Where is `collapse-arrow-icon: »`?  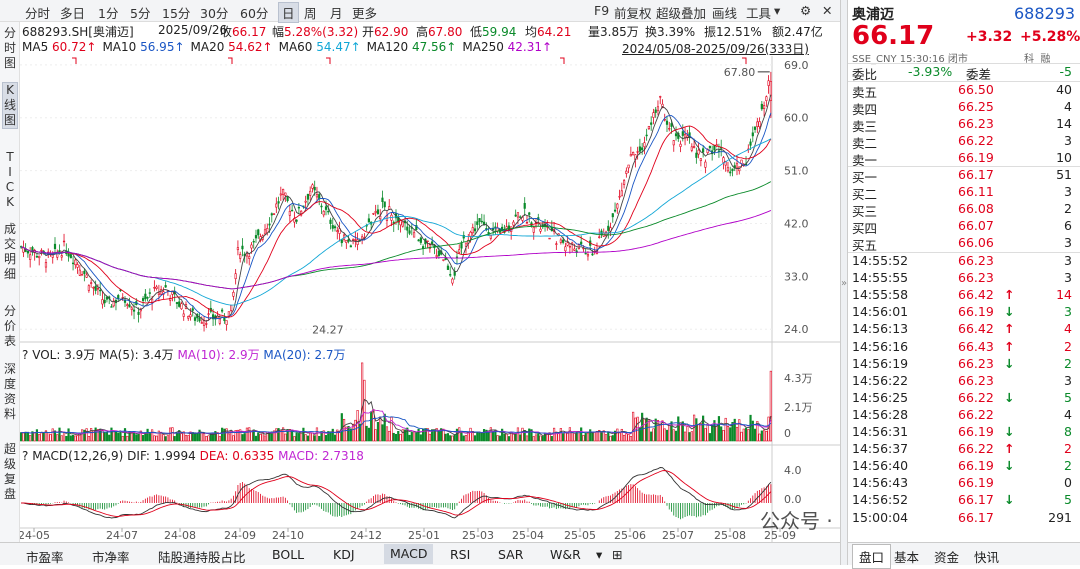 collapse-arrow-icon: » is located at coordinates (844, 283).